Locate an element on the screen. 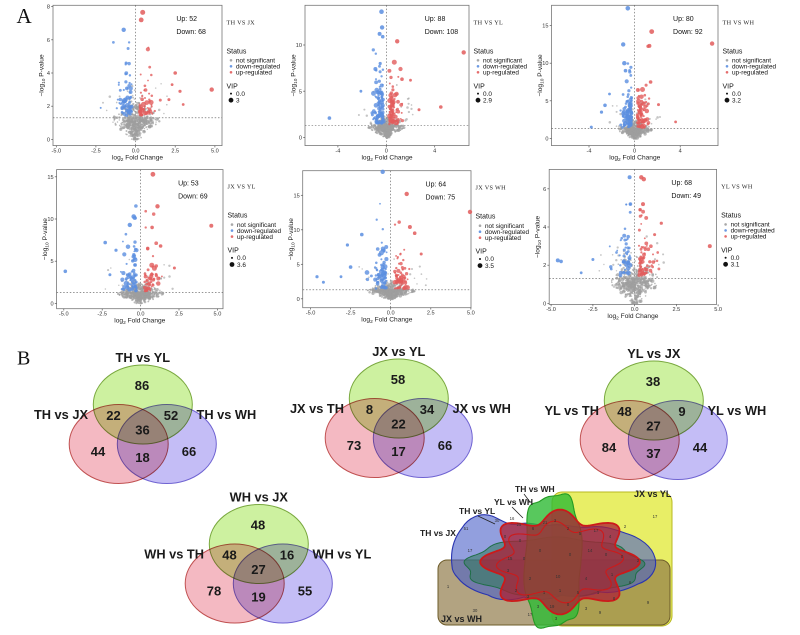 The width and height of the screenshot is (800, 635). svg-text: 55 is located at coordinates (305, 591).